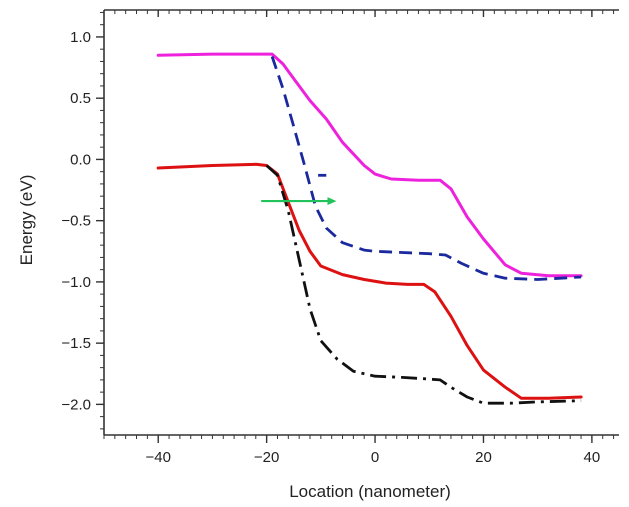 This screenshot has height=507, width=629. Describe the element at coordinates (157, 457) in the screenshot. I see `x-tick-label: −40` at that location.